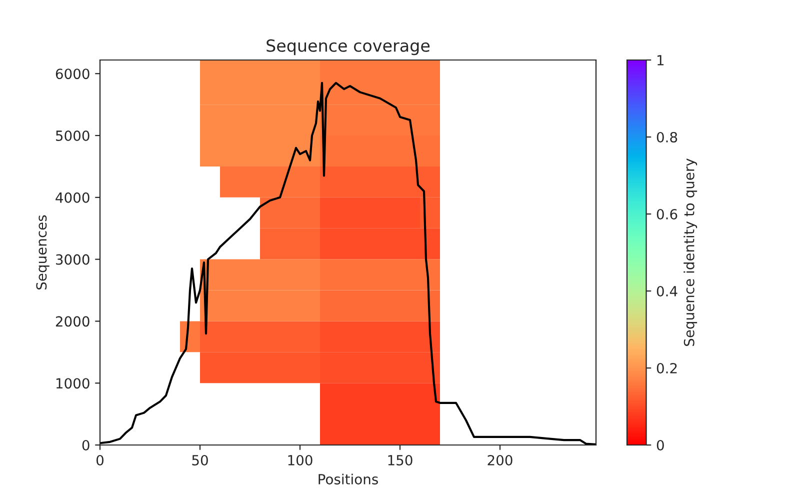  What do you see at coordinates (200, 460) in the screenshot?
I see `x-tick-label: 50` at bounding box center [200, 460].